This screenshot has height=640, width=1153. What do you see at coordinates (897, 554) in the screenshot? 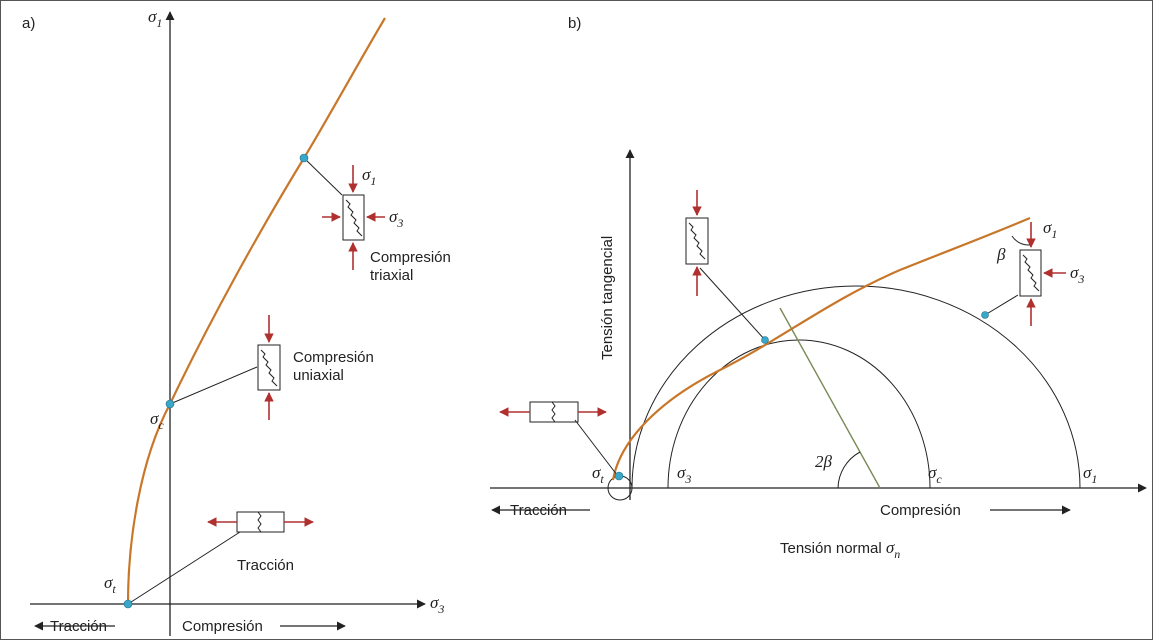
I see `symbol-sub: n` at bounding box center [897, 554].